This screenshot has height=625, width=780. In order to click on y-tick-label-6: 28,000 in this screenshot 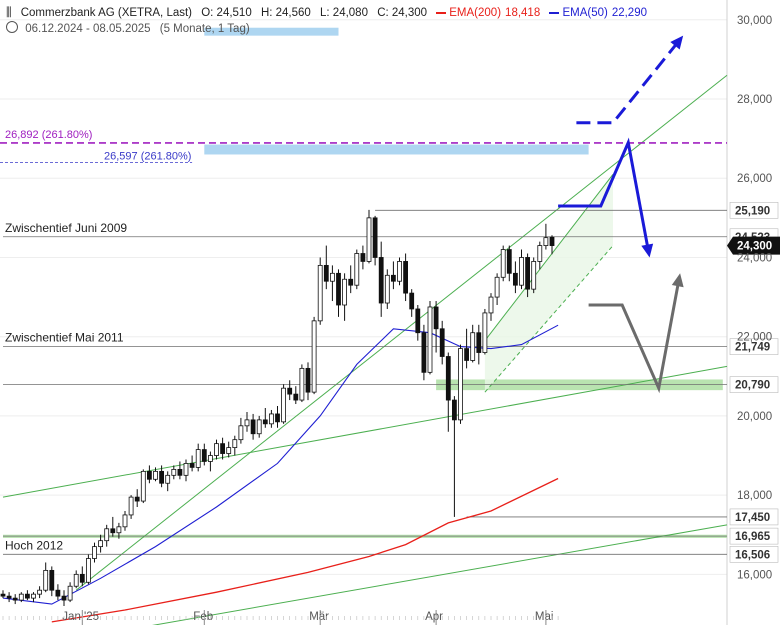, I will do `click(754, 100)`.